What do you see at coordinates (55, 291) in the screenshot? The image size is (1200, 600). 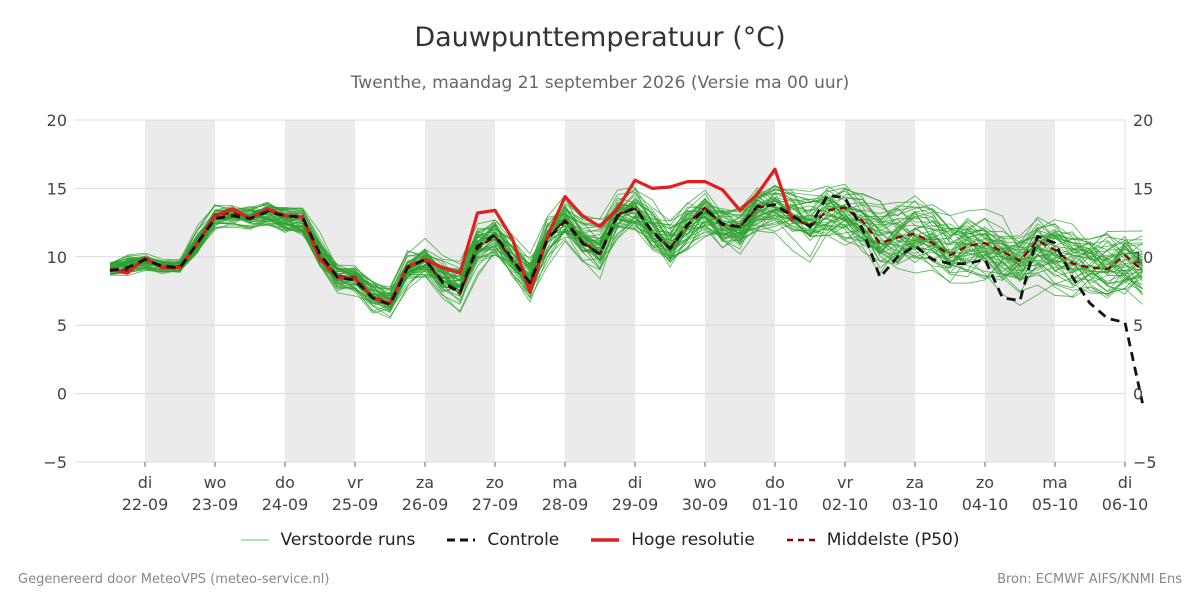 I see `y-axis-left: −5 0 5 10 15 20` at bounding box center [55, 291].